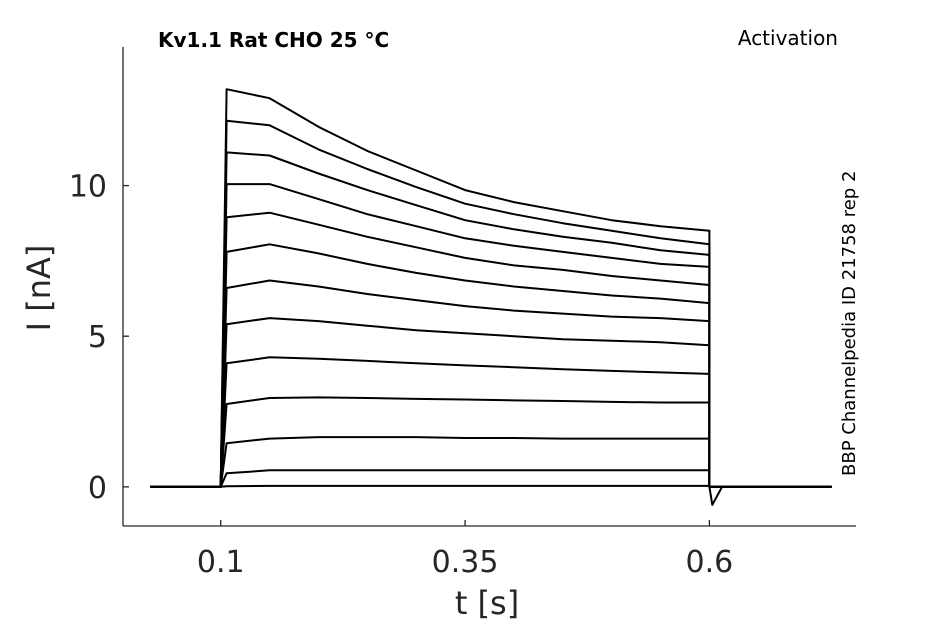 The height and width of the screenshot is (624, 945). I want to click on x-axis-label: t [s], so click(487, 603).